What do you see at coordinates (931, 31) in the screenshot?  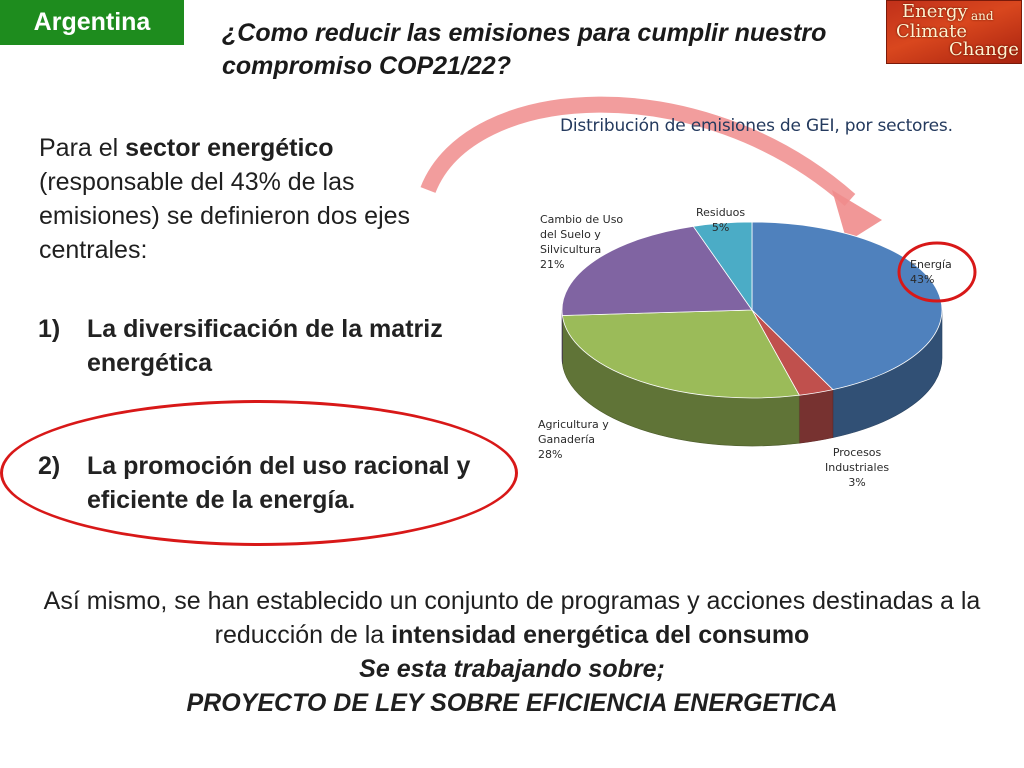 I see `logo-line: Climate` at bounding box center [931, 31].